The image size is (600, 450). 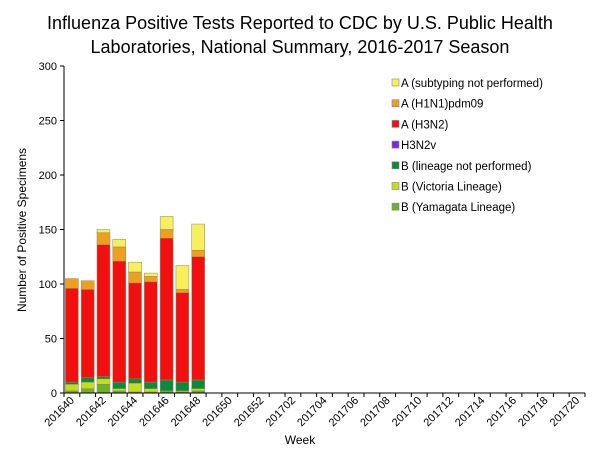 What do you see at coordinates (103, 231) in the screenshot?
I see `bar-segment-201642-a-subtyping-not-performed-` at bounding box center [103, 231].